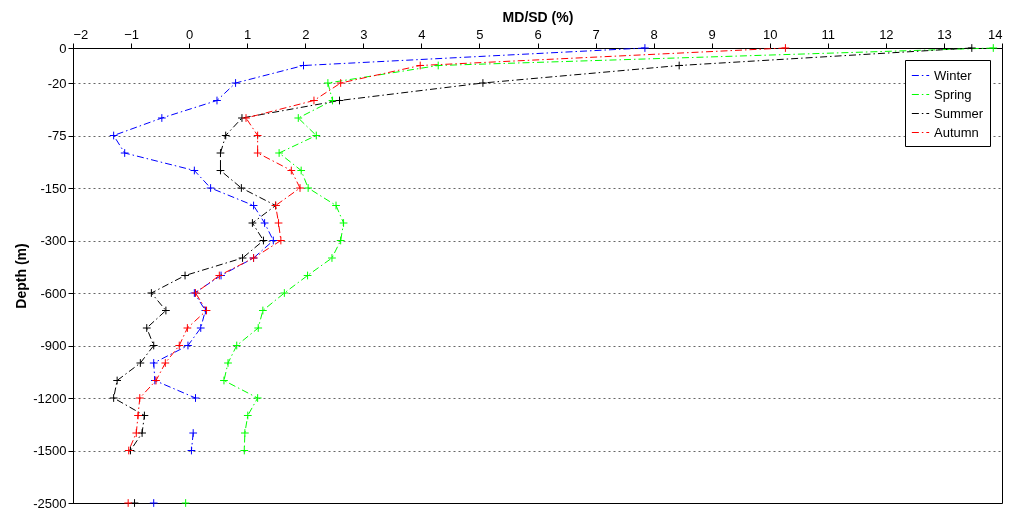 This screenshot has height=514, width=1024. What do you see at coordinates (248, 34) in the screenshot?
I see `x-tick-label: 1` at bounding box center [248, 34].